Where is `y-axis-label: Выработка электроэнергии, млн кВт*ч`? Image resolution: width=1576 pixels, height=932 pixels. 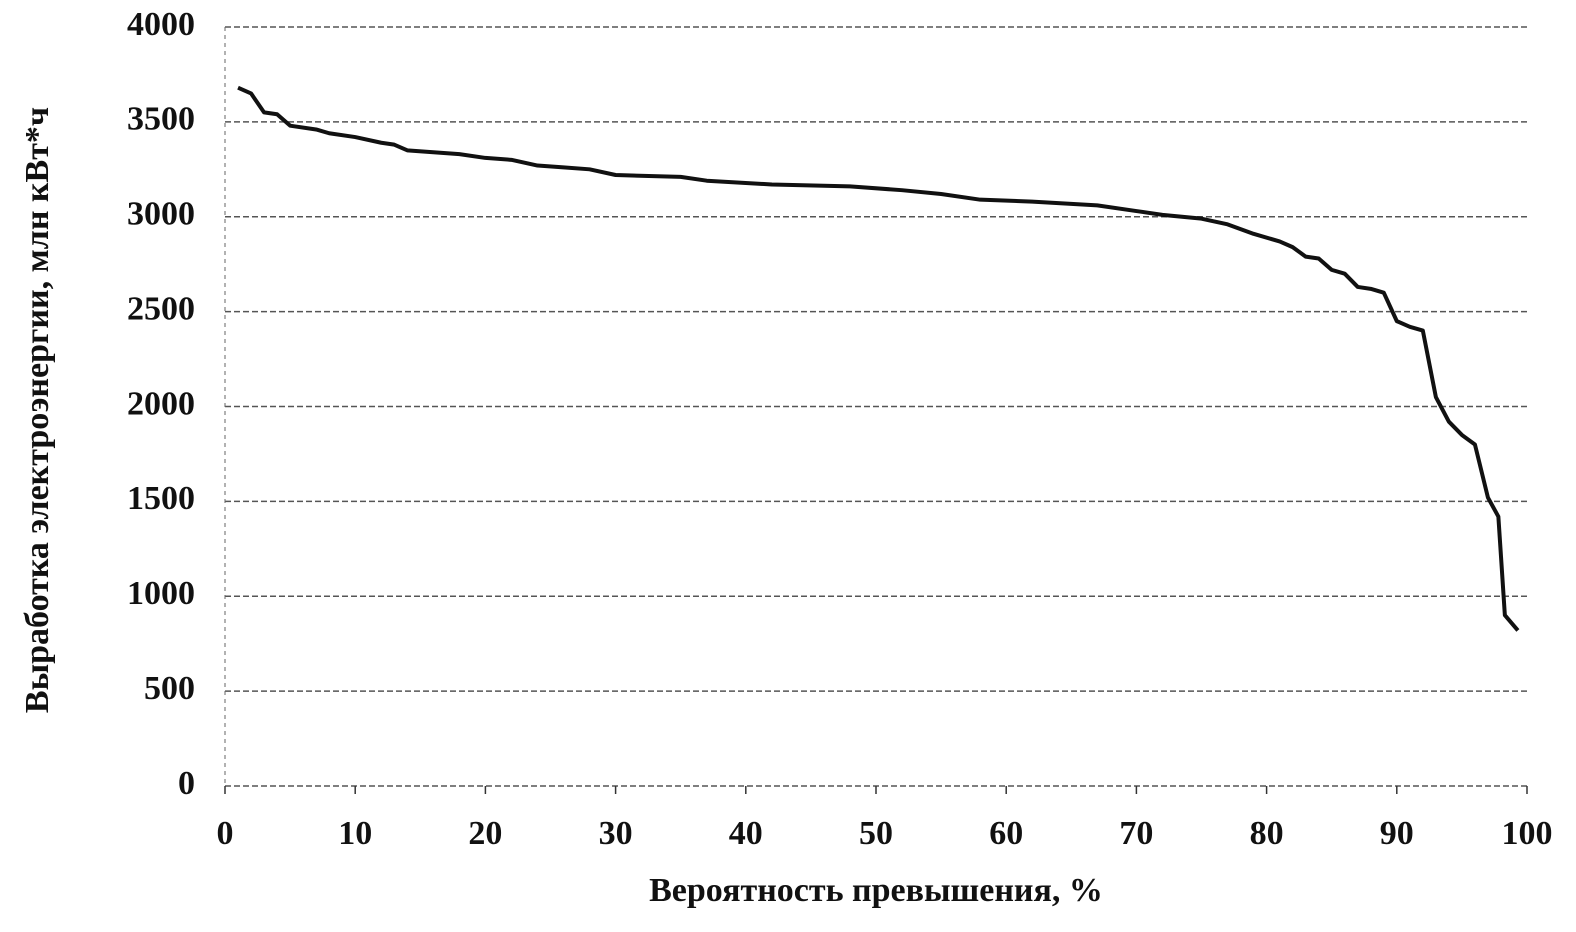 y-axis-label: Выработка электроэнергии, млн кВт*ч is located at coordinates (37, 410).